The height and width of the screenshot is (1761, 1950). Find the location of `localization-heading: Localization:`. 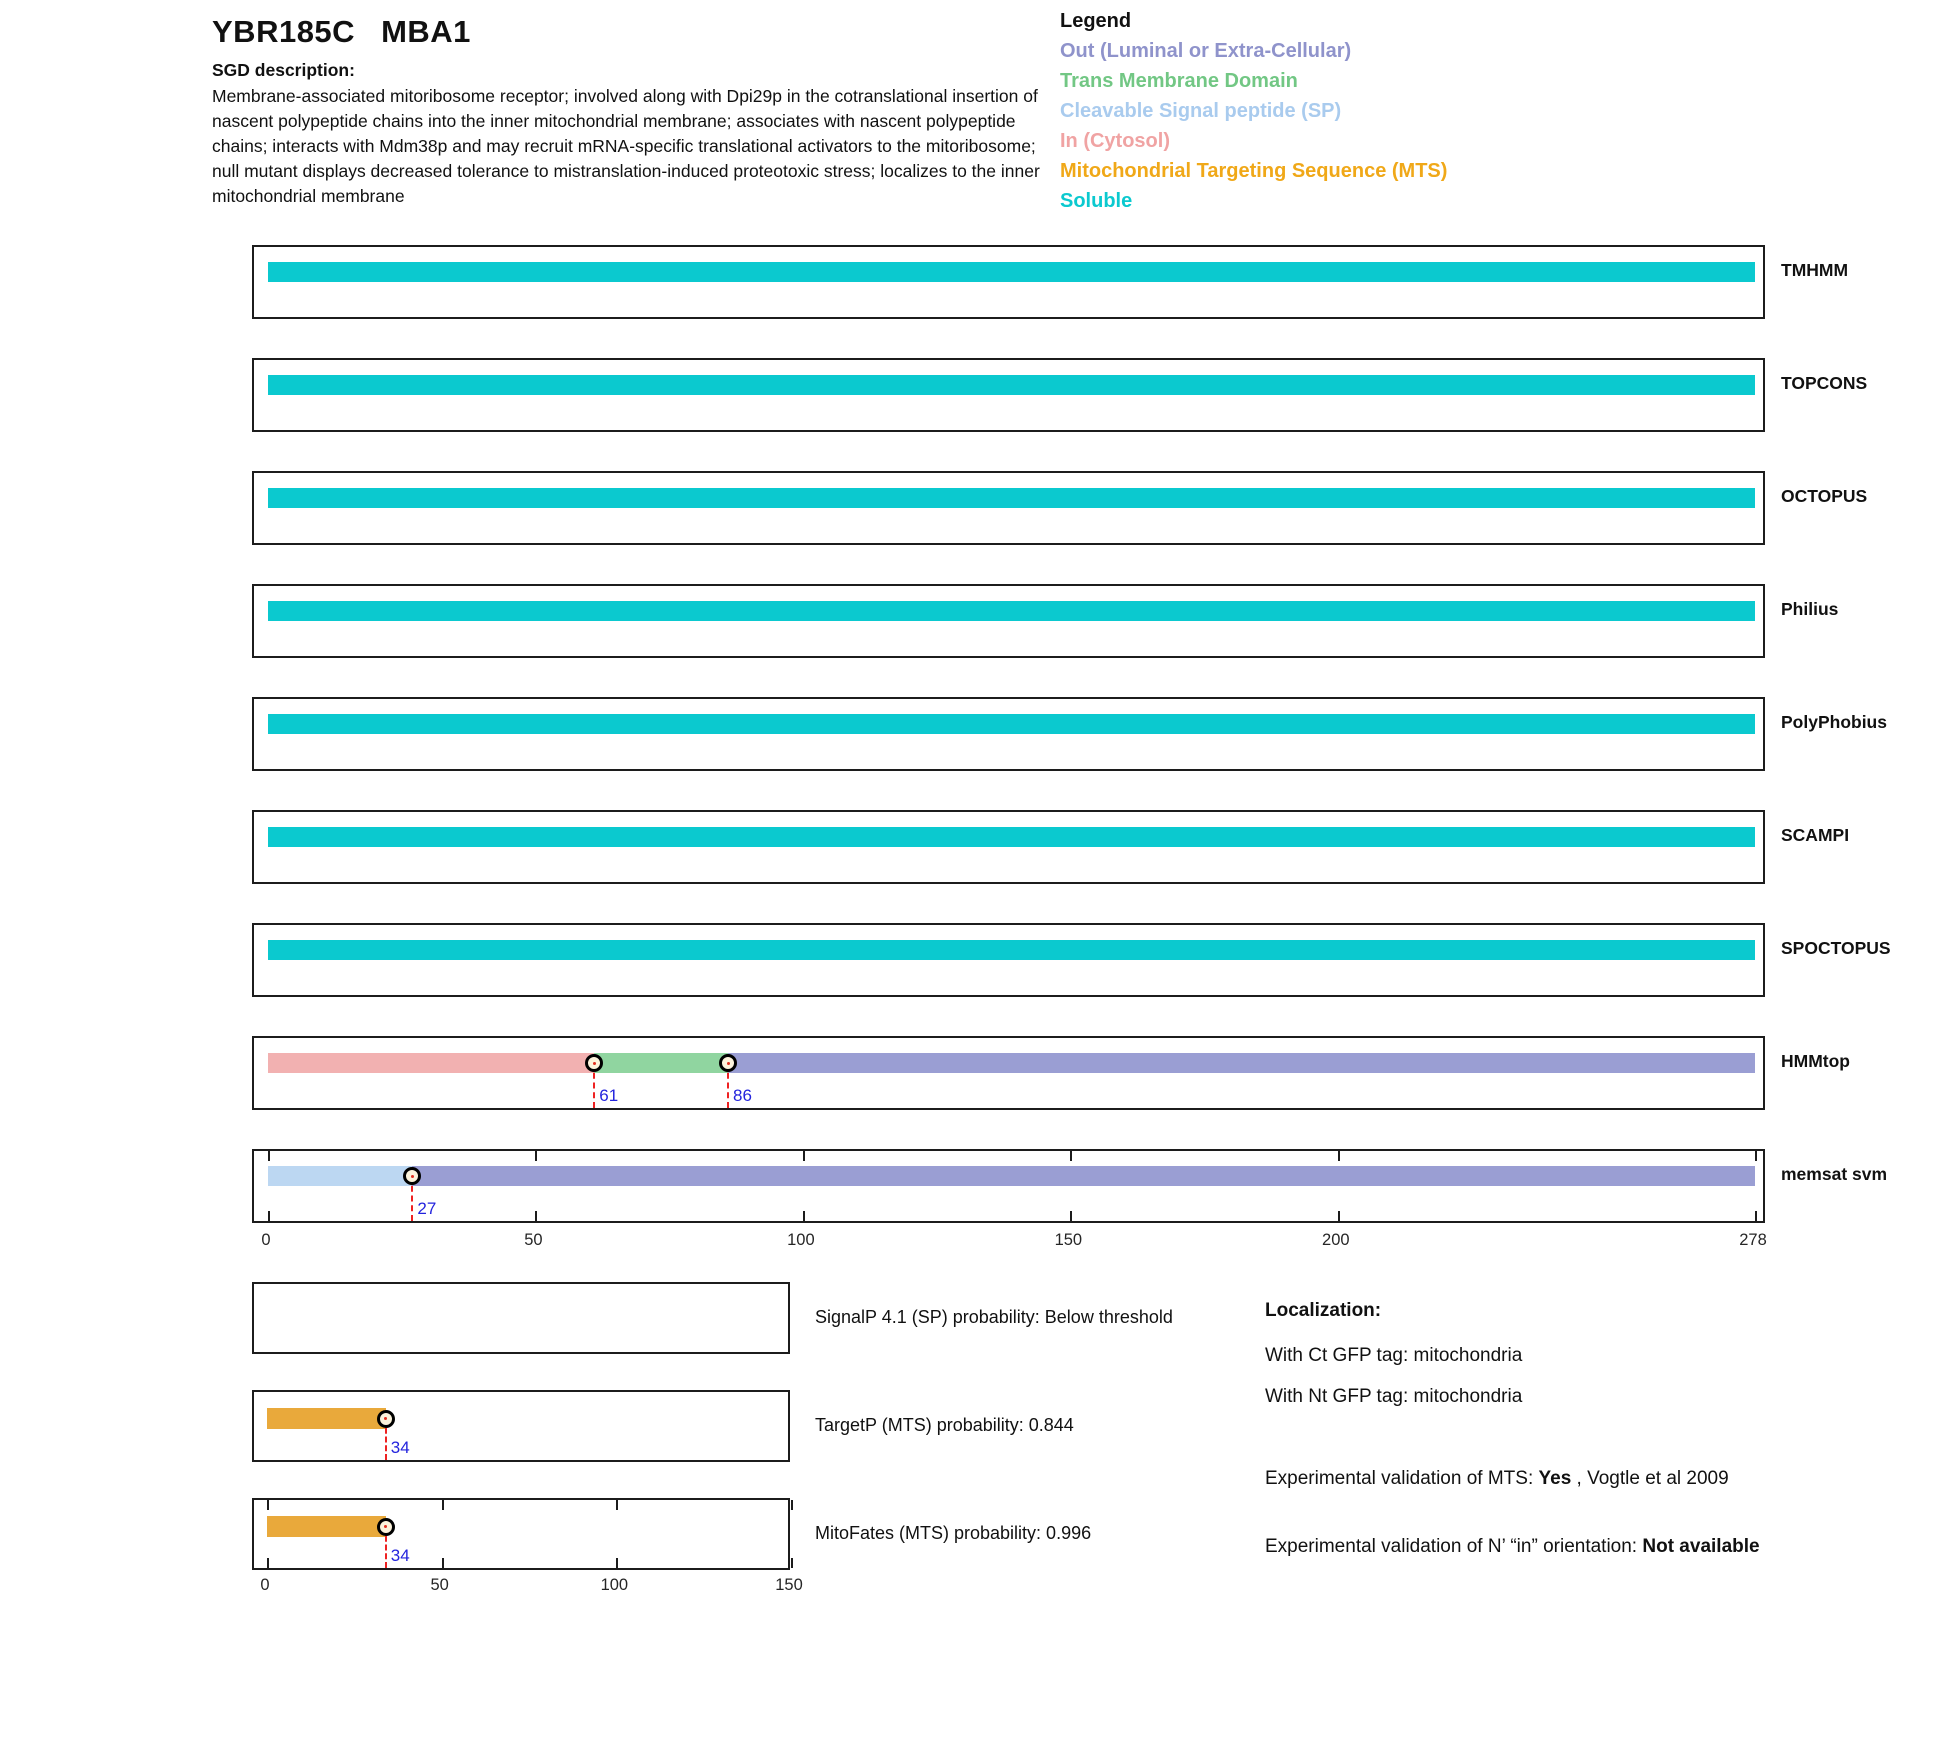

localization-heading: Localization: is located at coordinates (1323, 1310).